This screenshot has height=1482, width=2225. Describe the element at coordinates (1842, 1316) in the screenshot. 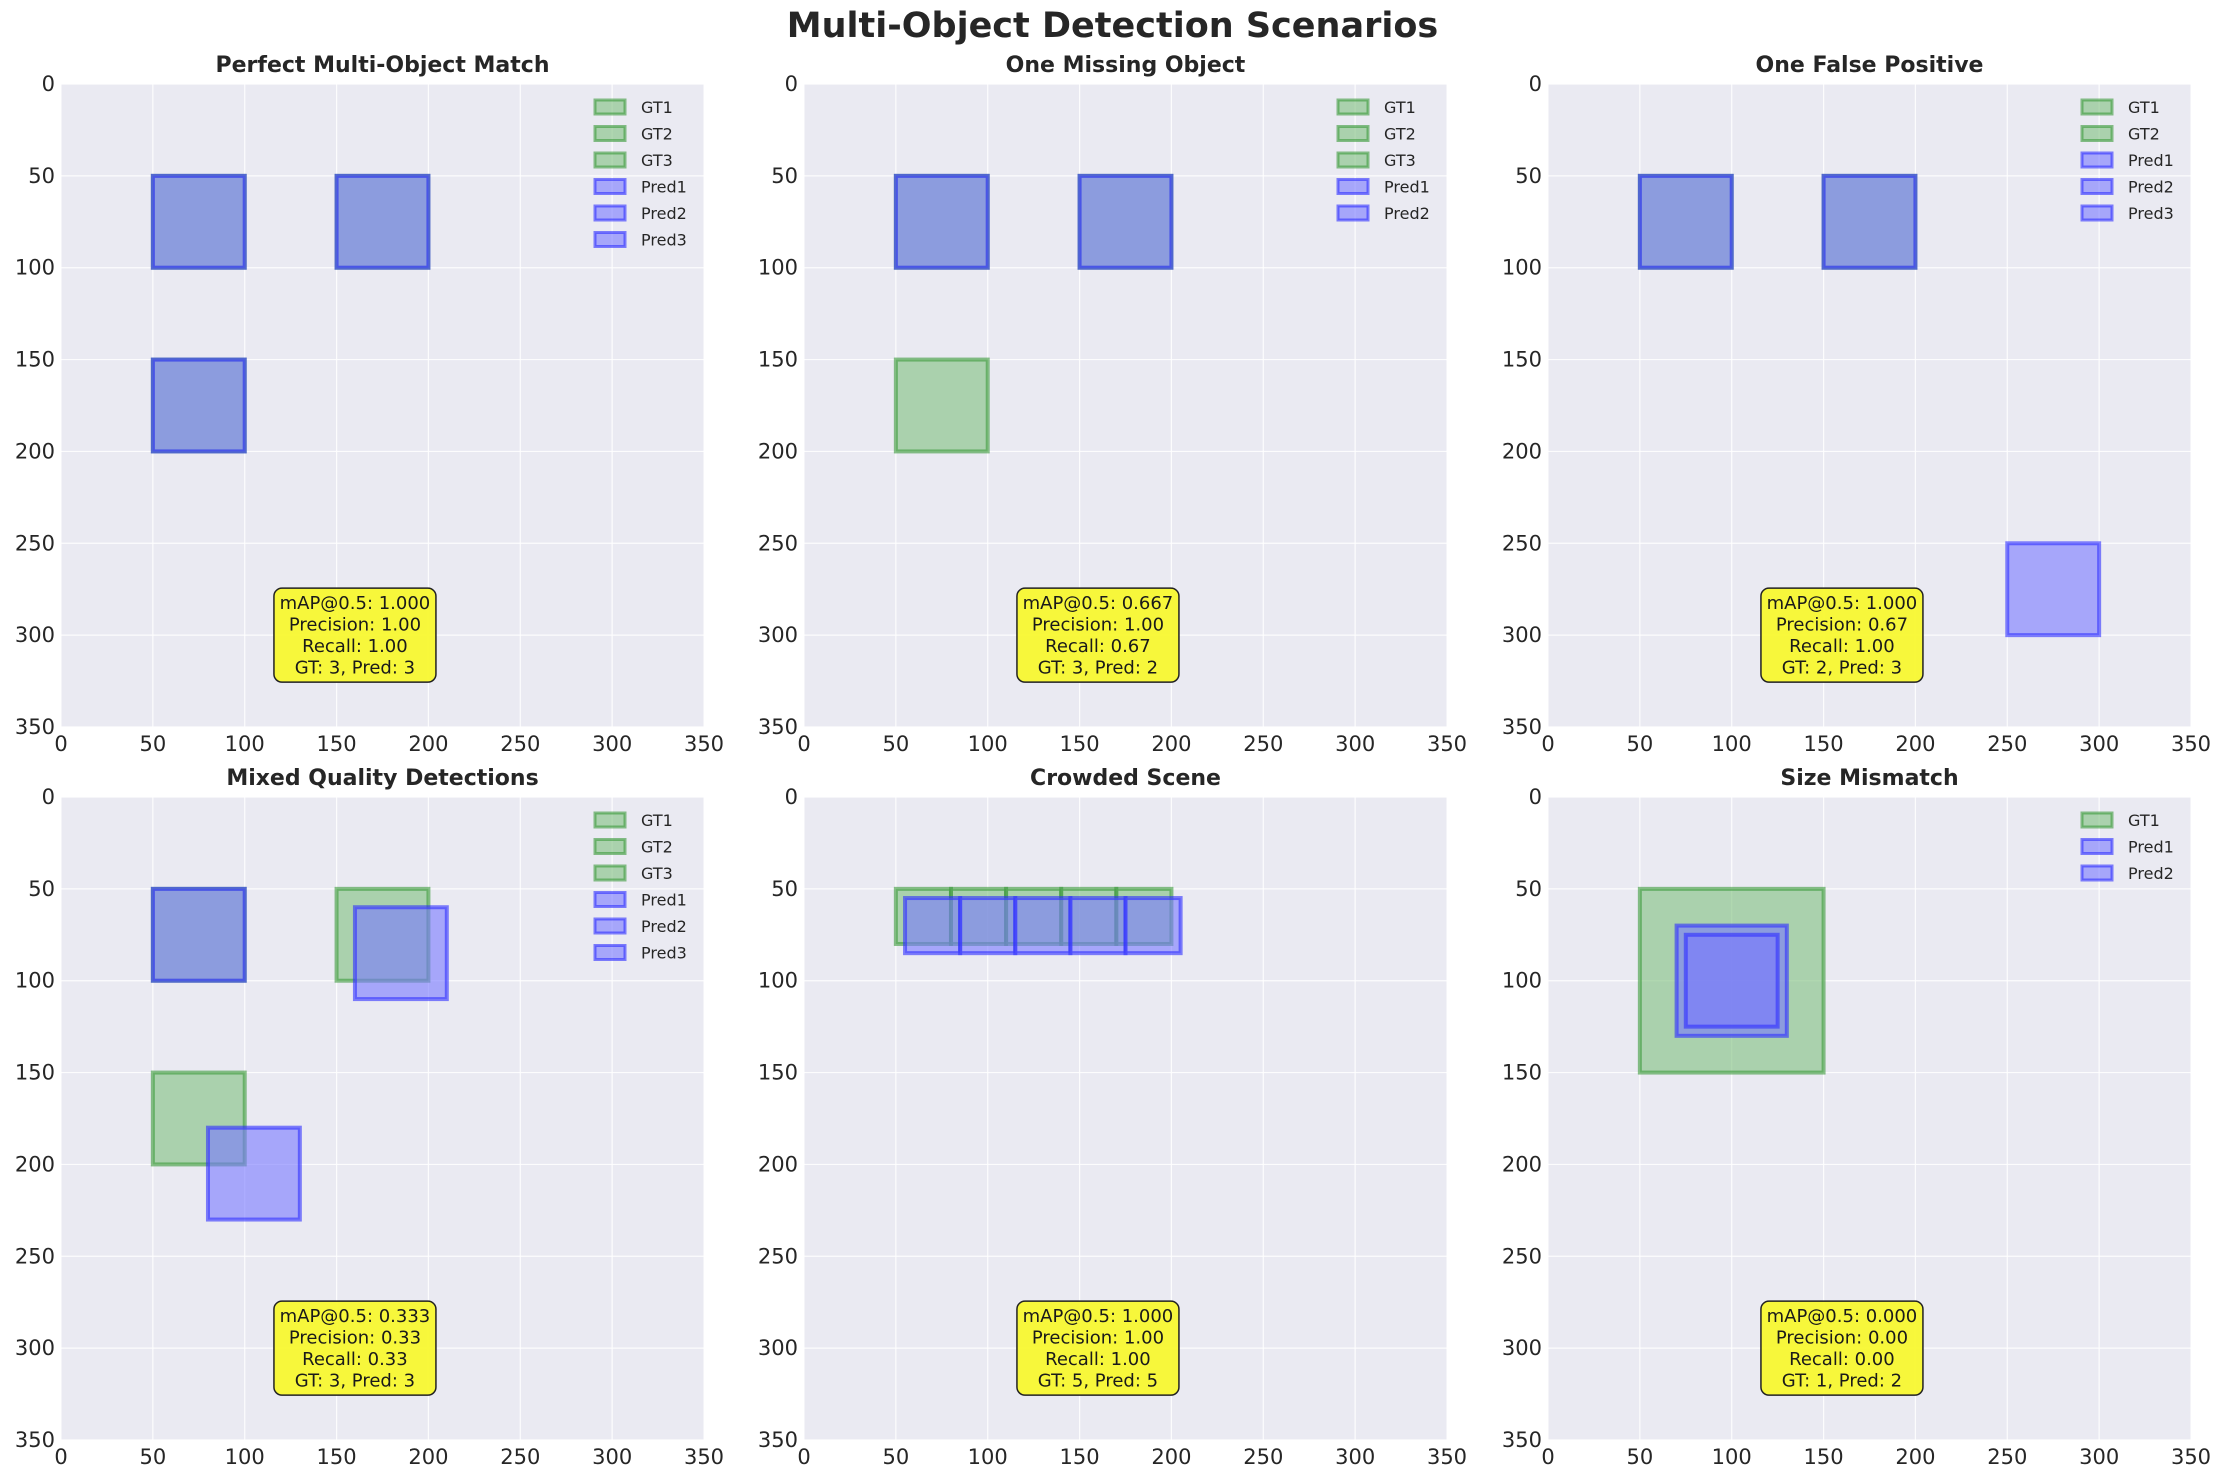

I see `stats-line: mAP@0.5: 0.000` at that location.